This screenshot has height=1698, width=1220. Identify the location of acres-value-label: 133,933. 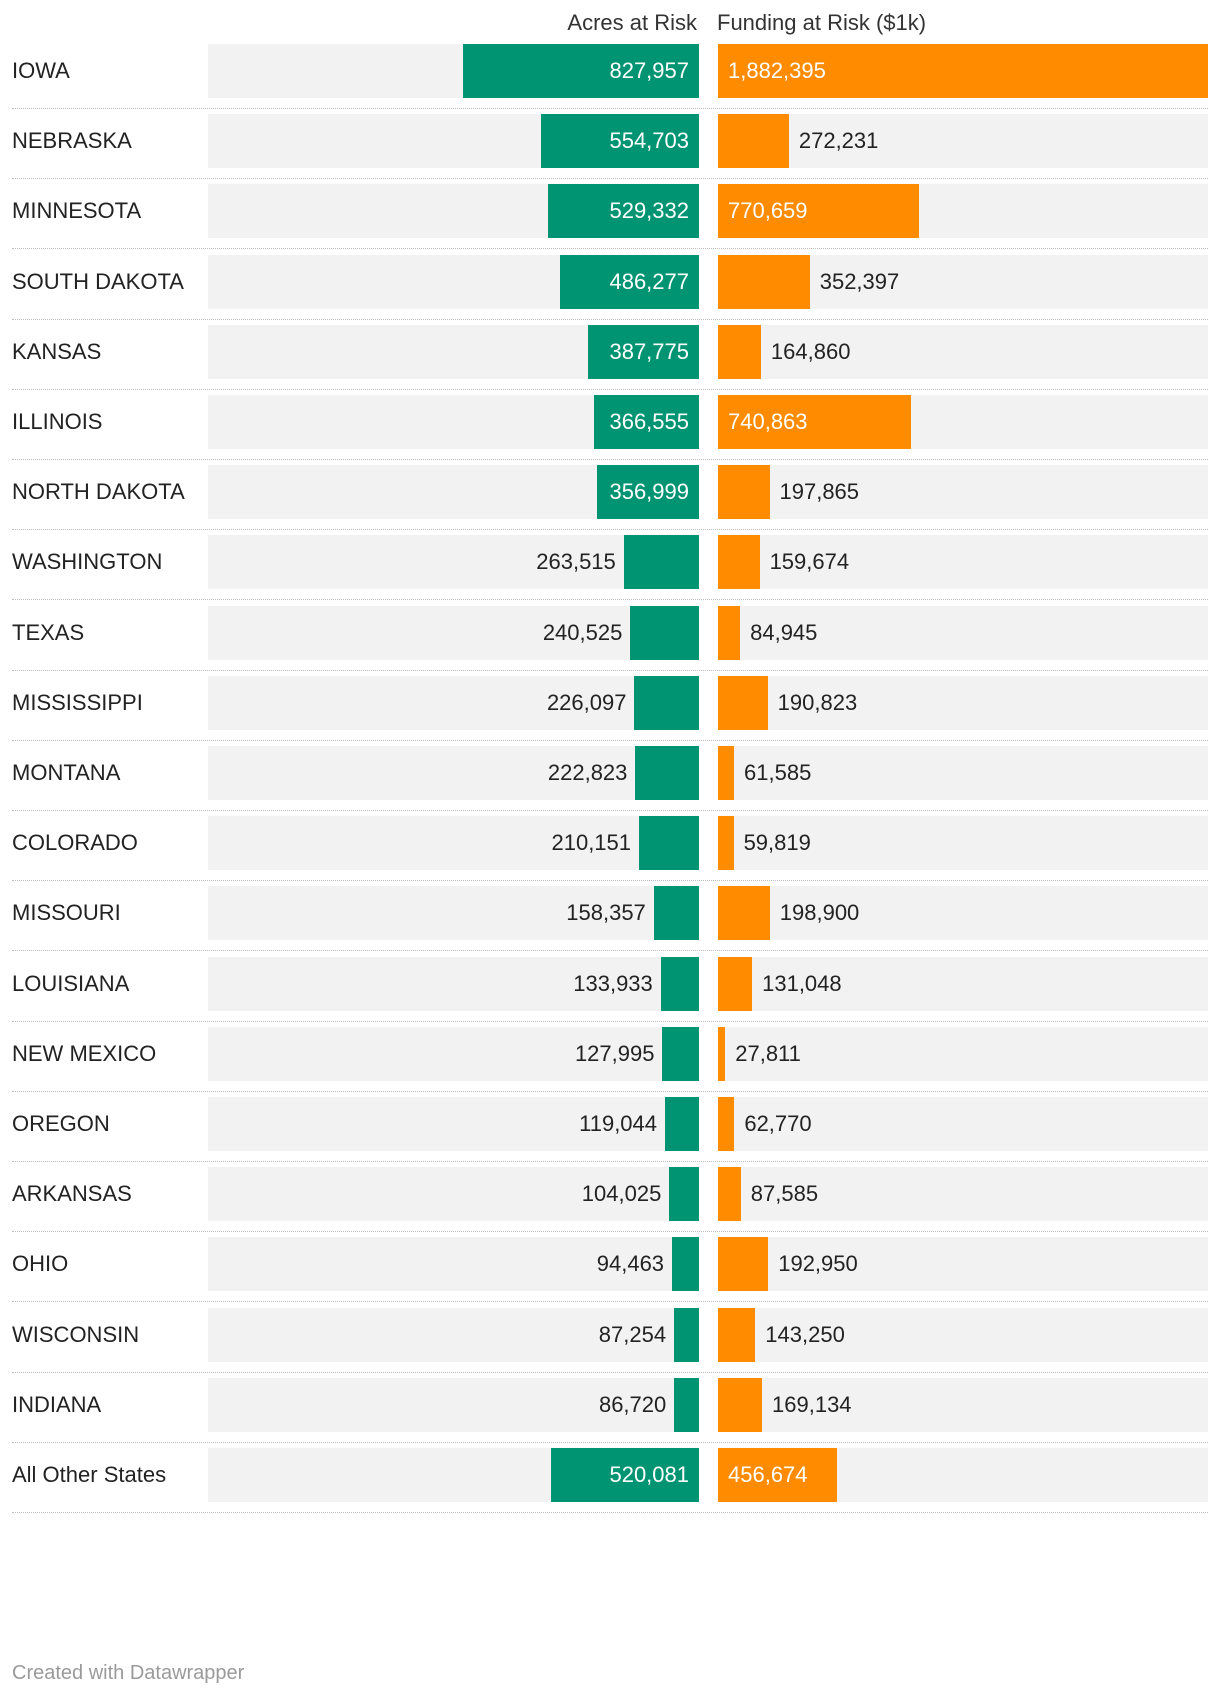
(613, 983).